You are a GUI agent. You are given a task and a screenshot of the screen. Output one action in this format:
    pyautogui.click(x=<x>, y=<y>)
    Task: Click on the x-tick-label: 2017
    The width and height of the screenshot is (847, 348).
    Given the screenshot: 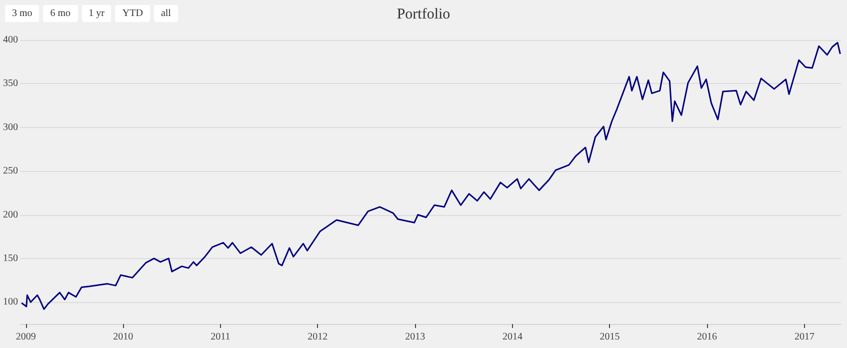 What is the action you would take?
    pyautogui.click(x=804, y=337)
    